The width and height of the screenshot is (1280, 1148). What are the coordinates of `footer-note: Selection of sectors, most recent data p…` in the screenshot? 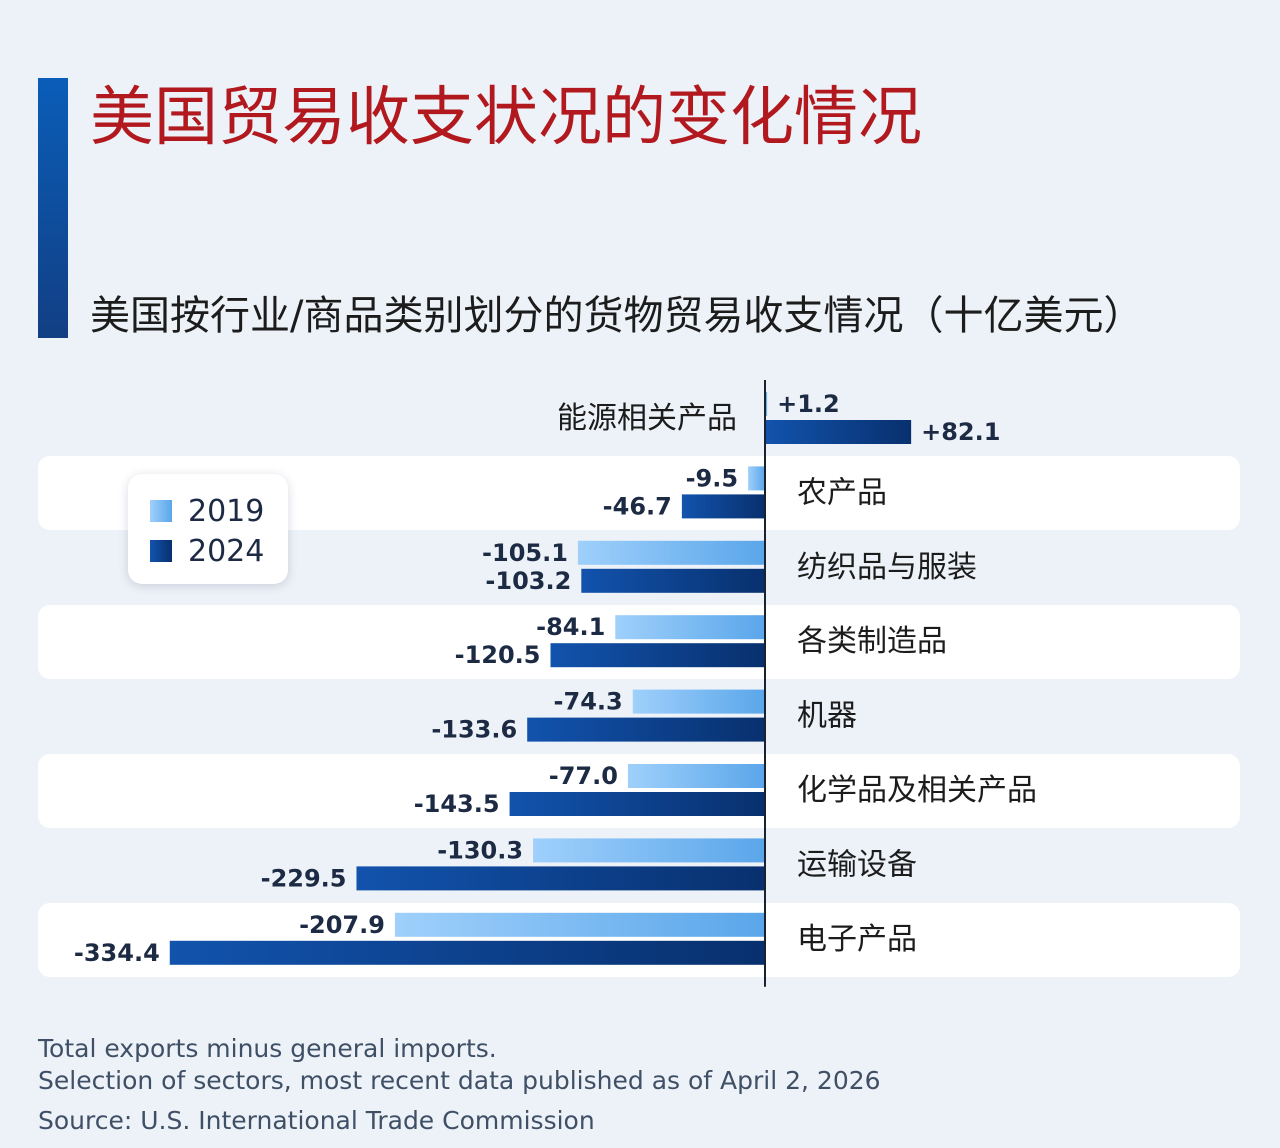 It's located at (459, 1080).